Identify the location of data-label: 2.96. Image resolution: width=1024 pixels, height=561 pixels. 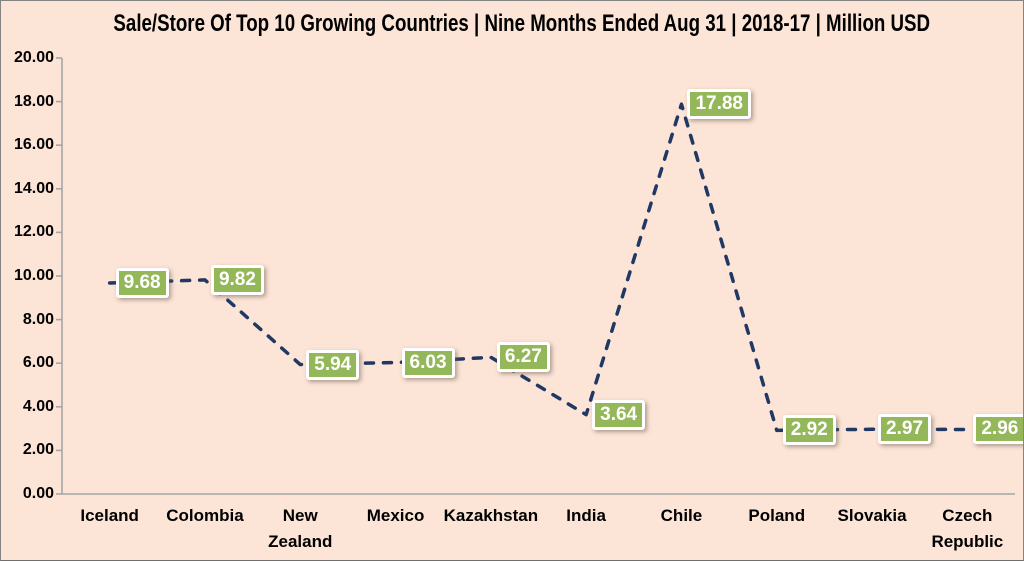
(998, 429).